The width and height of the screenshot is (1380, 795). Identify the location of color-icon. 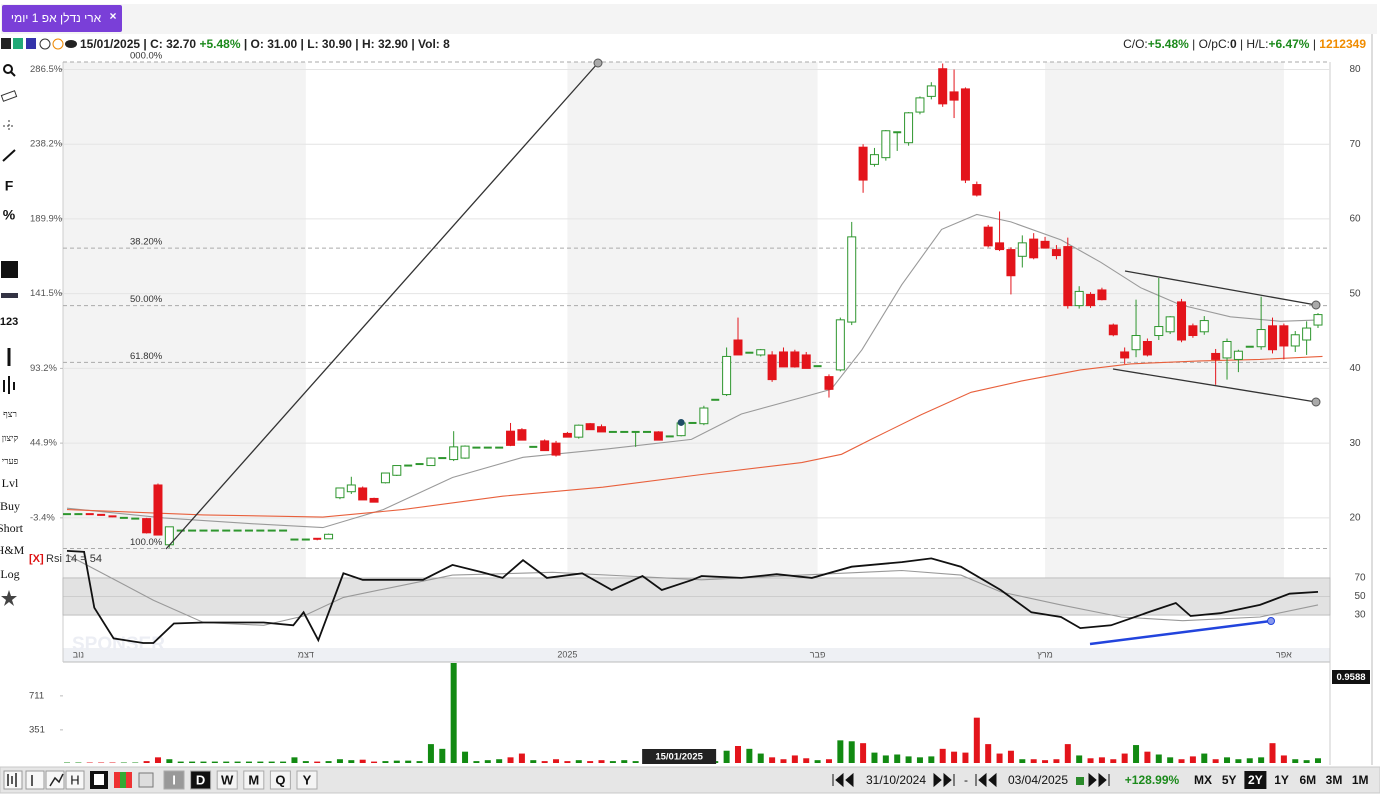
(9, 269).